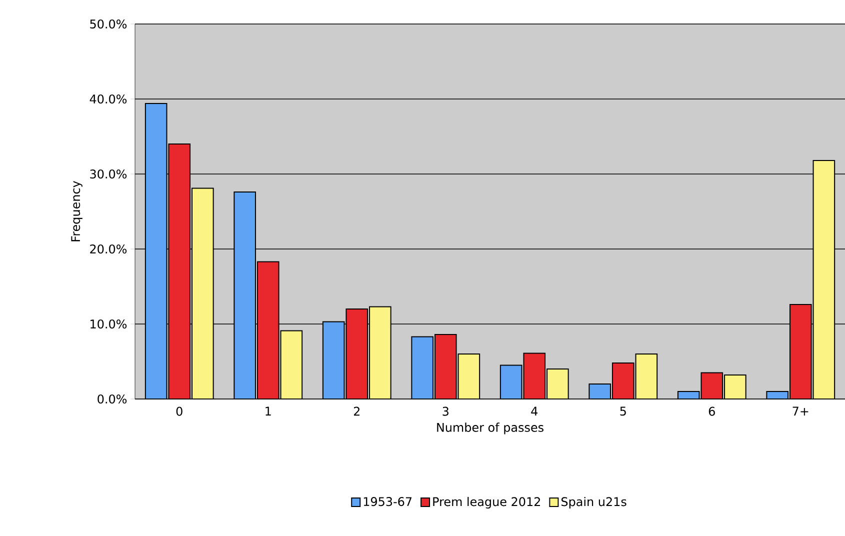  I want to click on y-tick-label: 0.0%, so click(112, 399).